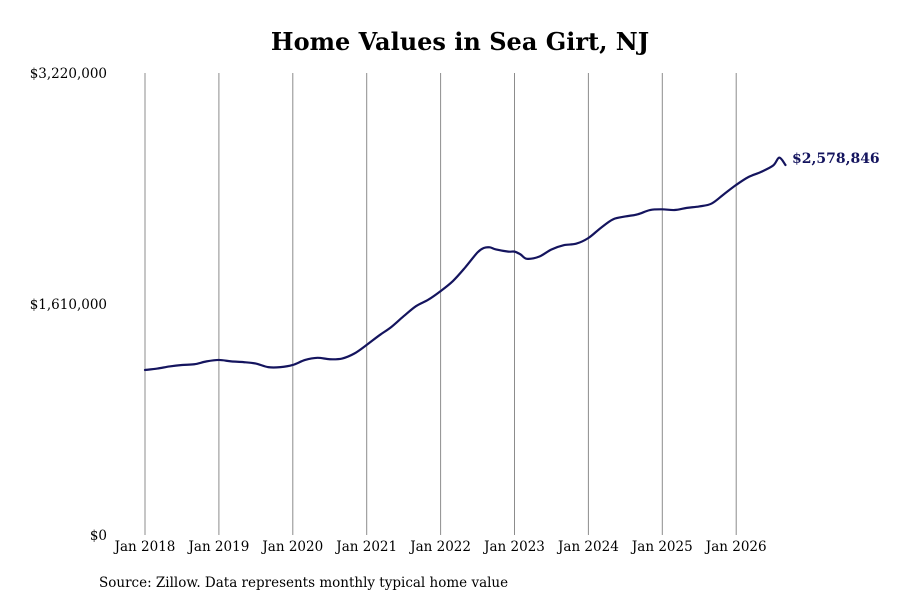  I want to click on x-tick-label: Jan 2026, so click(735, 547).